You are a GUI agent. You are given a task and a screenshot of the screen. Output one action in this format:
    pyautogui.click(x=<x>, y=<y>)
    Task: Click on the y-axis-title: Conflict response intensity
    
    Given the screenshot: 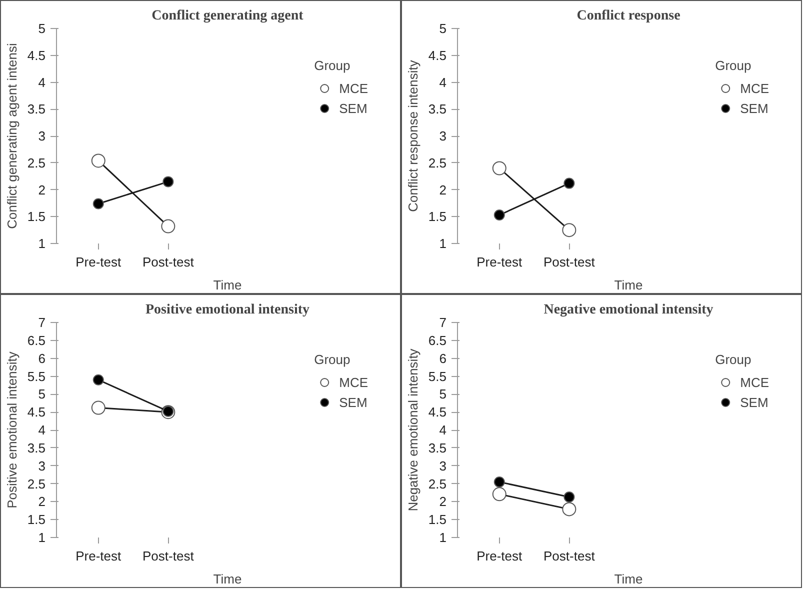 What is the action you would take?
    pyautogui.click(x=412, y=136)
    